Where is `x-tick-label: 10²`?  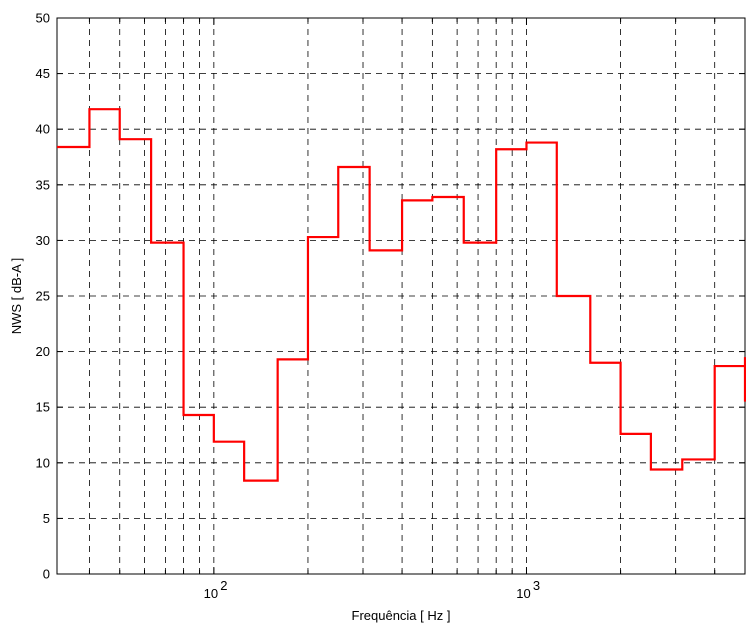 x-tick-label: 10² is located at coordinates (216, 589).